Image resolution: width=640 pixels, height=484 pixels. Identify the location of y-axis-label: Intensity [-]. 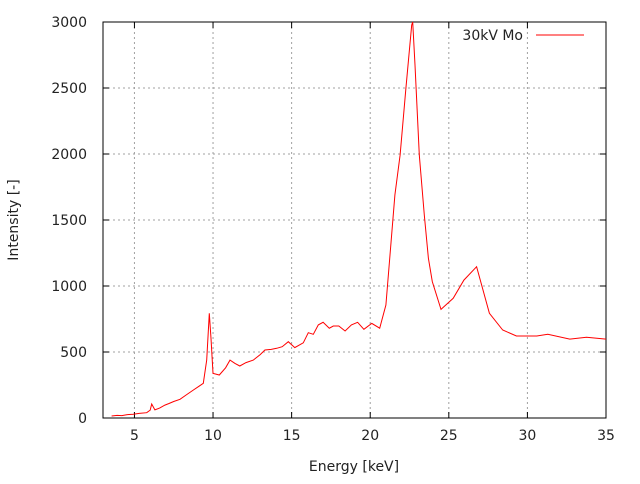
(14, 219).